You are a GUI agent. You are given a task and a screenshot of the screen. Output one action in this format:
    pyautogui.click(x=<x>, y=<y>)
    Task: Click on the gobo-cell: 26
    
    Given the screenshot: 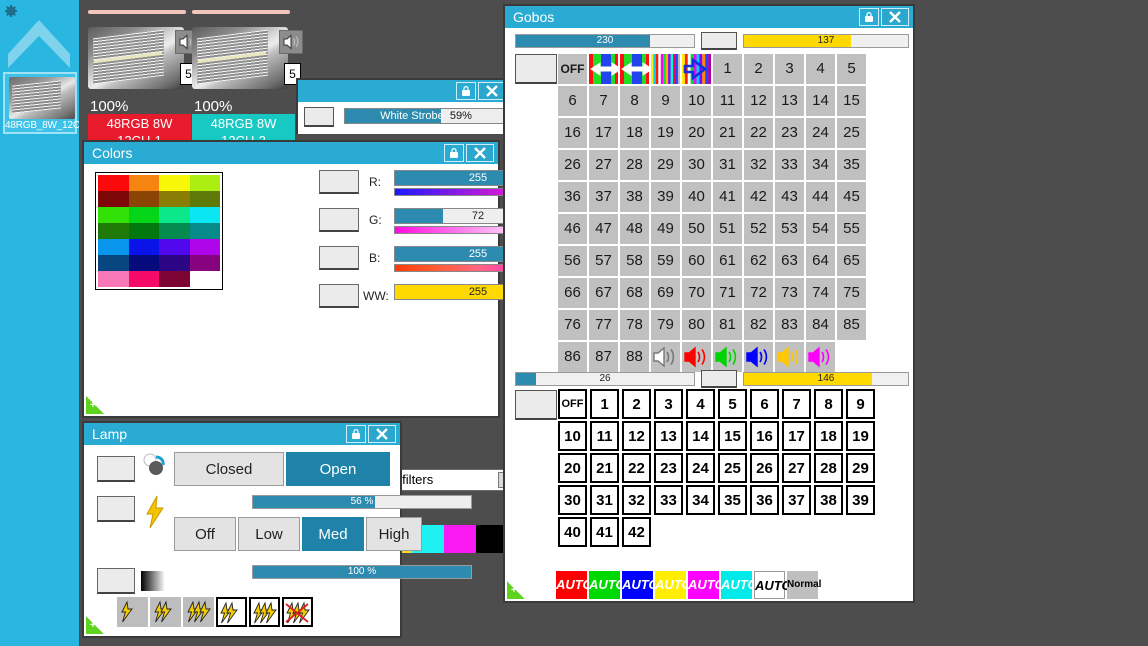 What is the action you would take?
    pyautogui.click(x=572, y=165)
    